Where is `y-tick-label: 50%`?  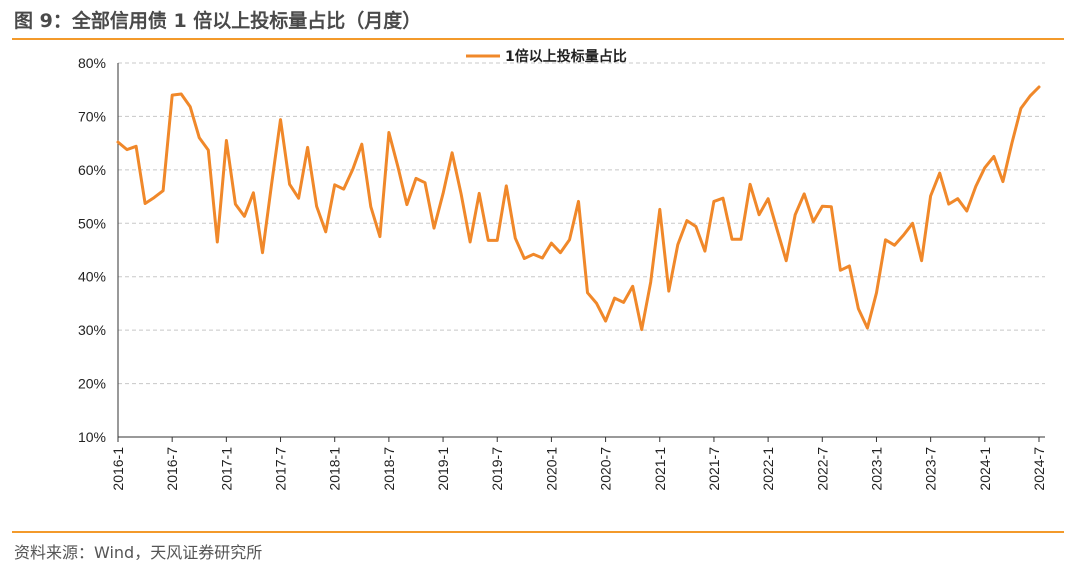 y-tick-label: 50% is located at coordinates (92, 223).